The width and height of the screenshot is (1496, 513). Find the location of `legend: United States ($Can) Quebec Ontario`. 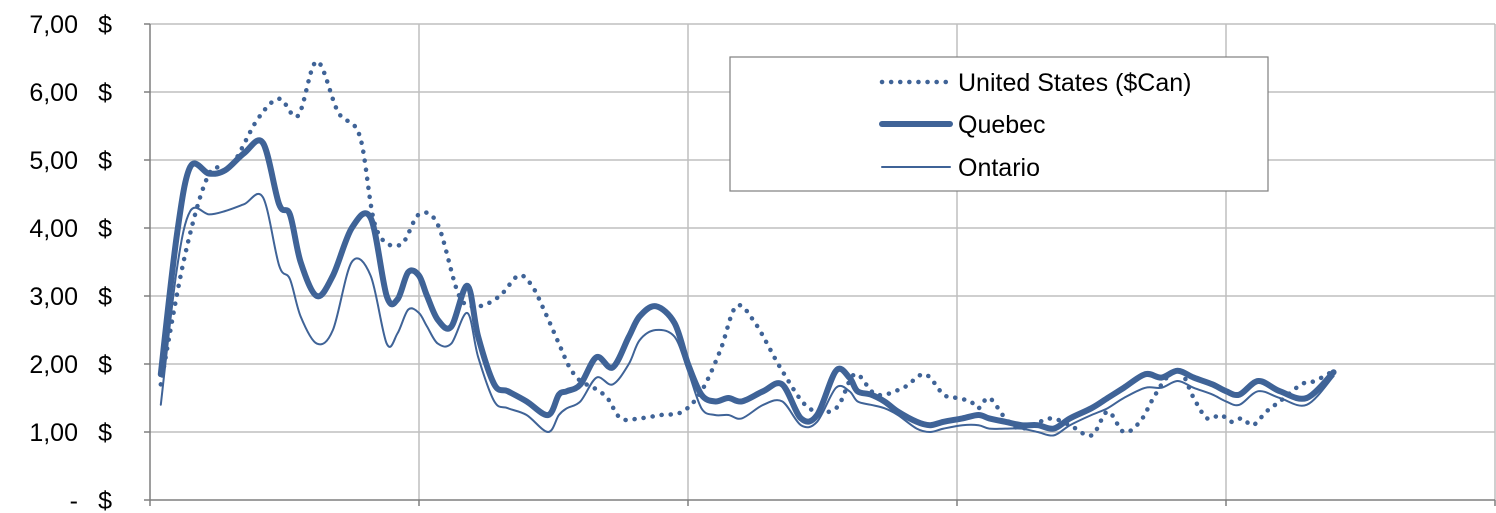

legend: United States ($Can) Quebec Ontario is located at coordinates (999, 124).